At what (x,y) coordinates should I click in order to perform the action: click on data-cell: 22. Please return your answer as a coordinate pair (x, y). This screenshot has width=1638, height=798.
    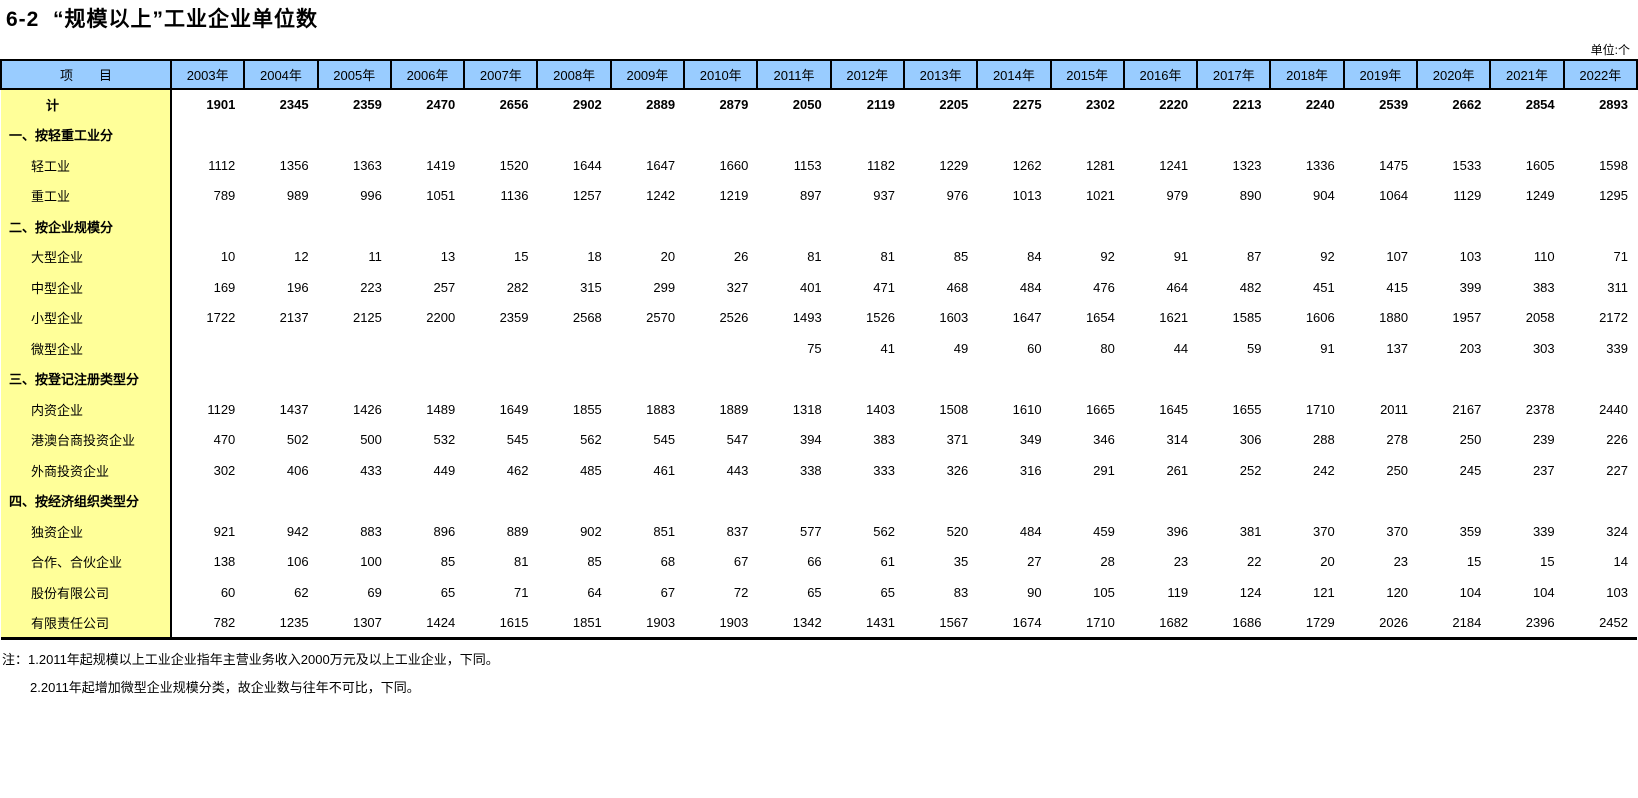
    Looking at the image, I should click on (1234, 561).